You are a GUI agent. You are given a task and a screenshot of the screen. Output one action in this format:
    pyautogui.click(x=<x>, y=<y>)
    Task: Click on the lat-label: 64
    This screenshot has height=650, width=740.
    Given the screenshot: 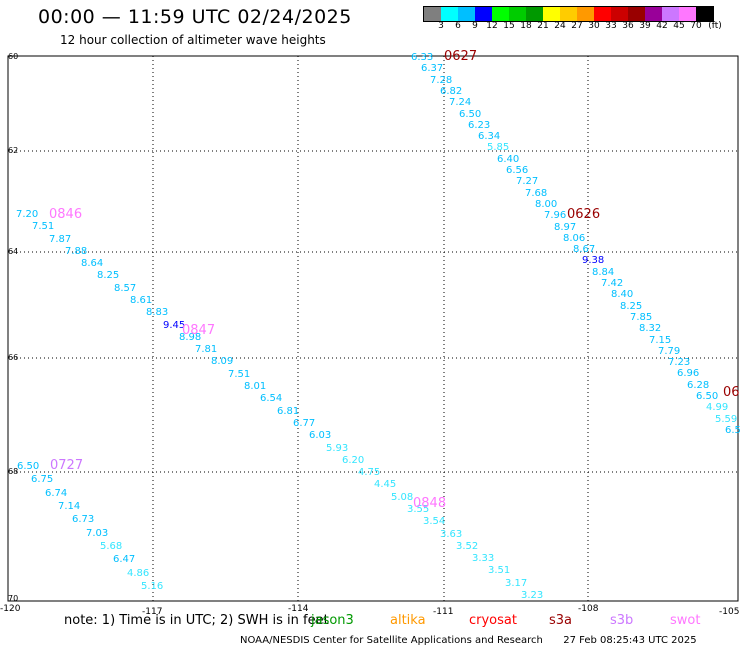 What is the action you would take?
    pyautogui.click(x=13, y=251)
    